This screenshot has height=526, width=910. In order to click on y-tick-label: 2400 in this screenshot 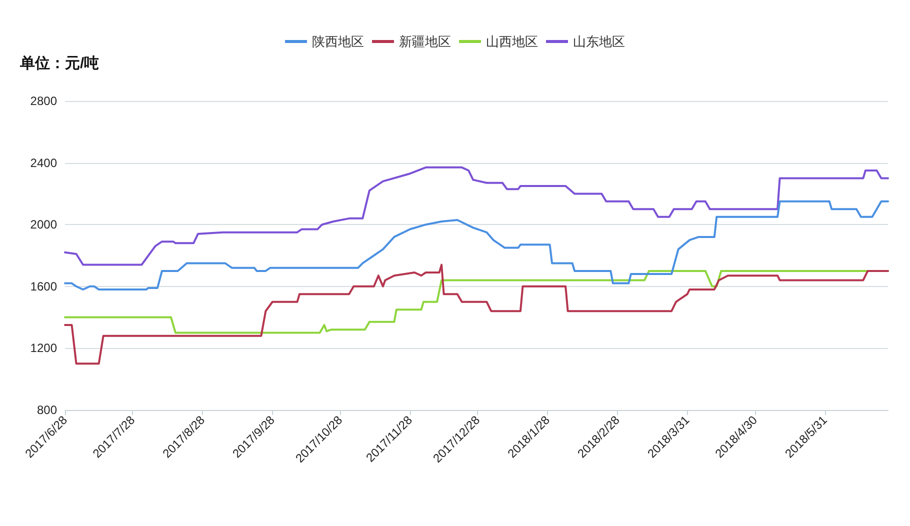, I will do `click(44, 163)`.